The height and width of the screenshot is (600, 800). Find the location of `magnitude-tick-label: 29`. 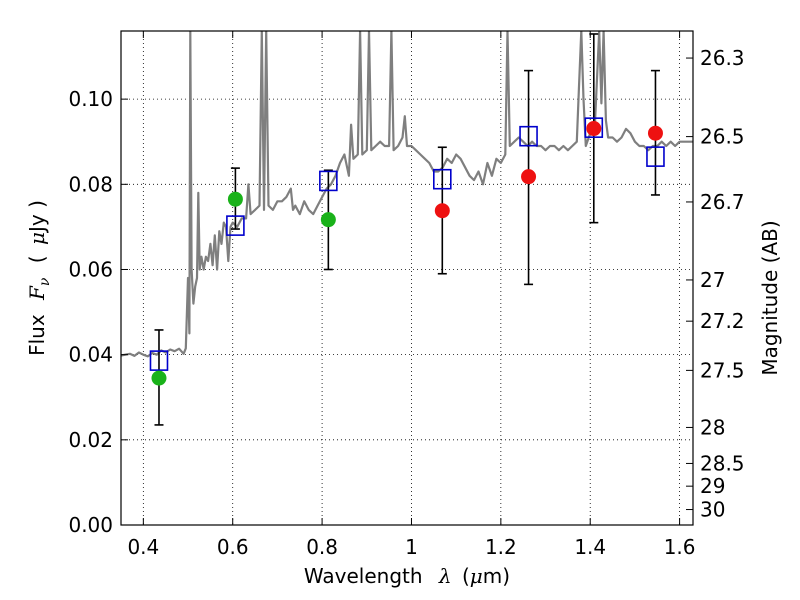

magnitude-tick-label: 29 is located at coordinates (712, 486).